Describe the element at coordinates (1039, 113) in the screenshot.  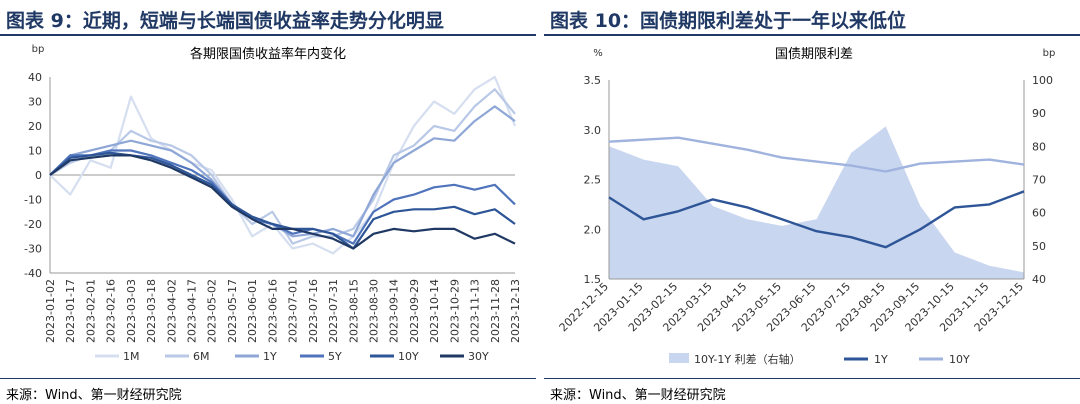
I see `right-tick-label: 90` at that location.